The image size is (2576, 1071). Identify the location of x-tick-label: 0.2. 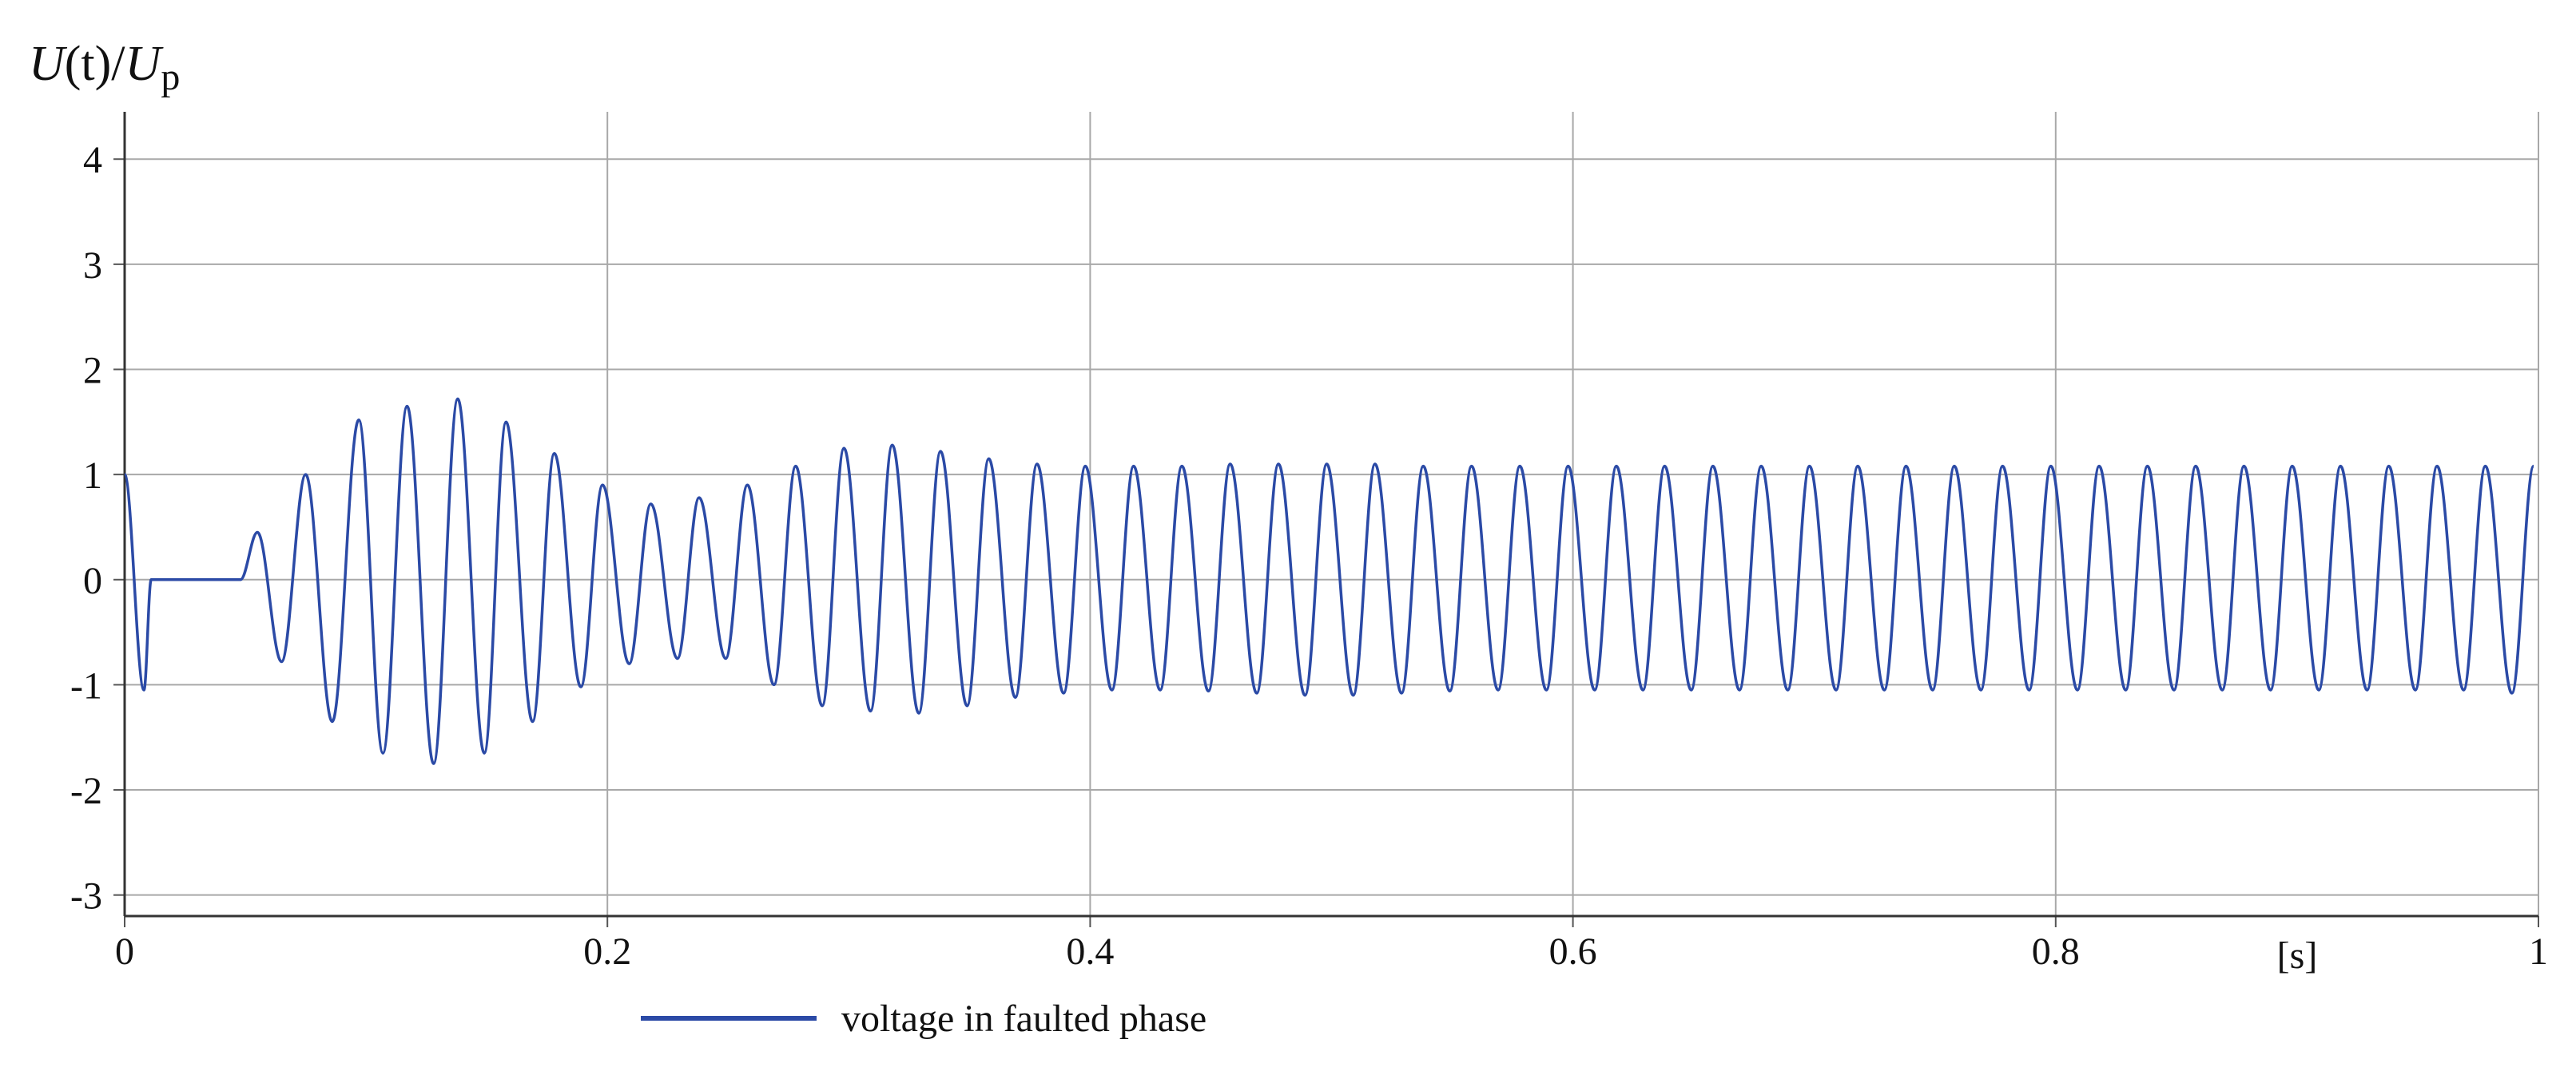
(607, 951).